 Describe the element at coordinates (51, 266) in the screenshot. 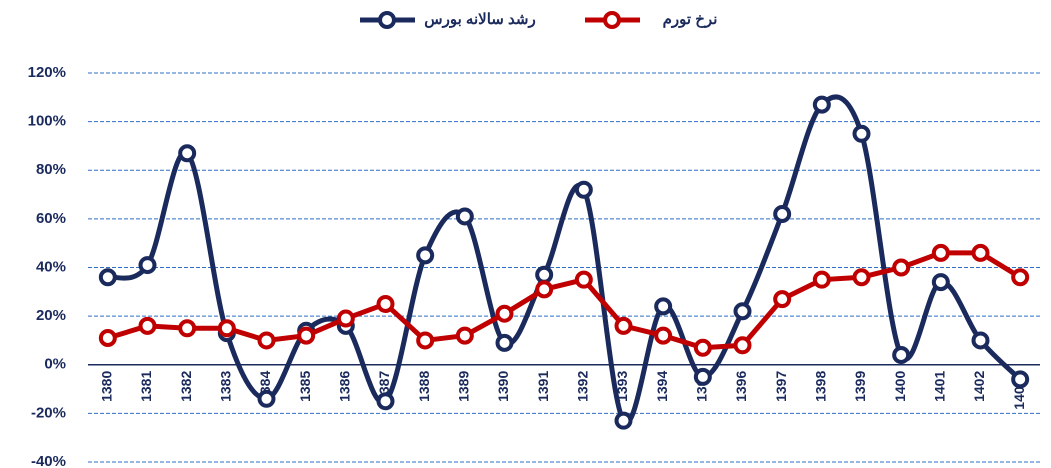

I see `y-tick-label: 40%` at that location.